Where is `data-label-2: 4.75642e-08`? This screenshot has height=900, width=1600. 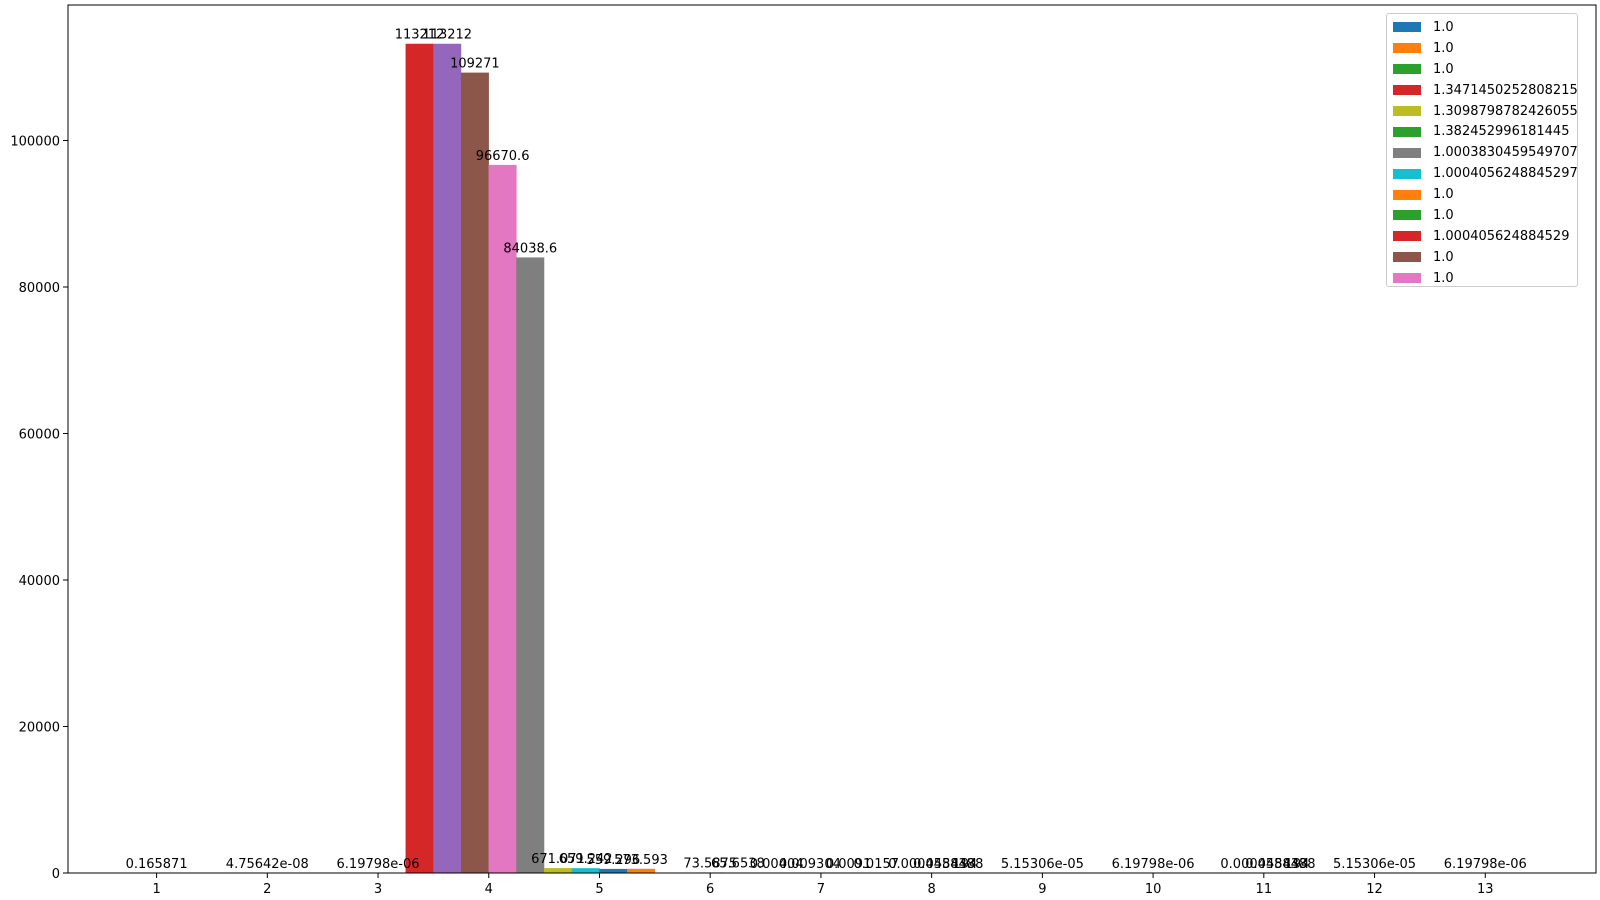 data-label-2: 4.75642e-08 is located at coordinates (267, 864).